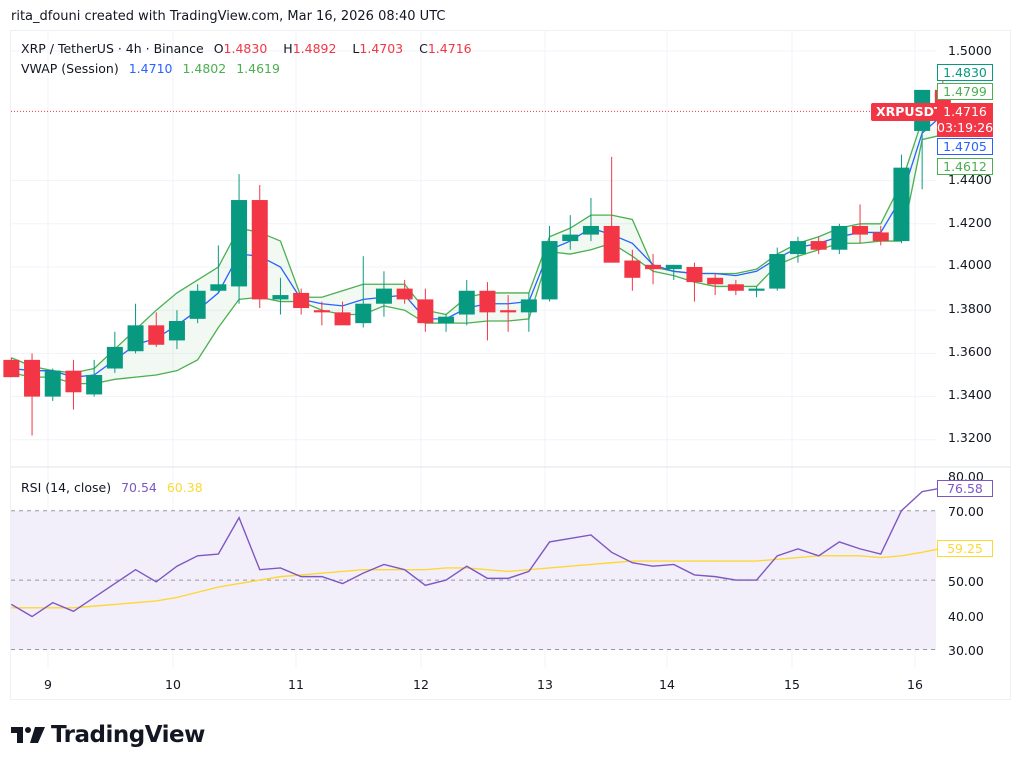 This screenshot has width=1024, height=769. Describe the element at coordinates (423, 48) in the screenshot. I see `close-label: C` at that location.